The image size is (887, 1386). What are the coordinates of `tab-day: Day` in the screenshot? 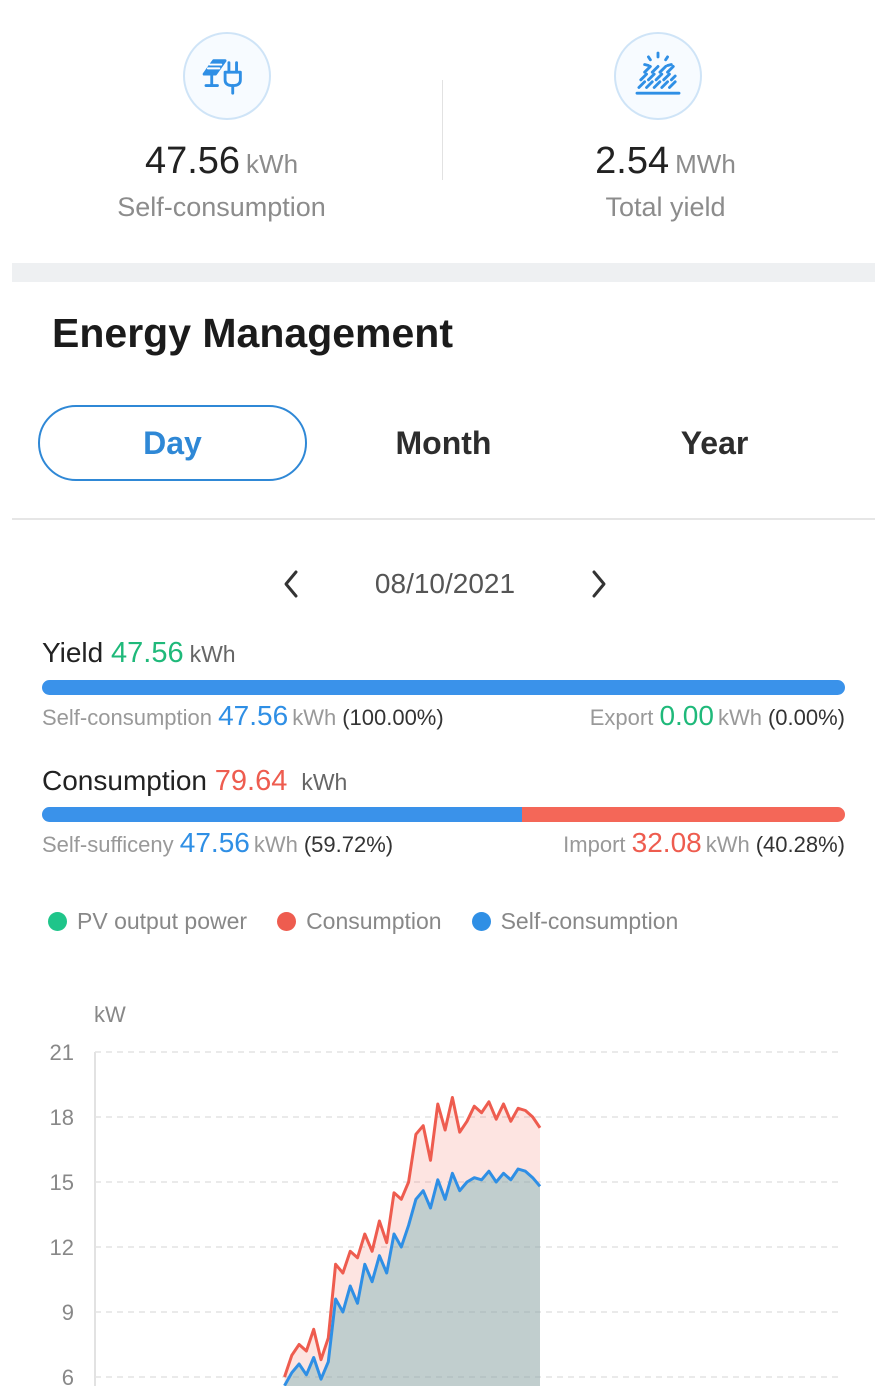 It's located at (172, 443).